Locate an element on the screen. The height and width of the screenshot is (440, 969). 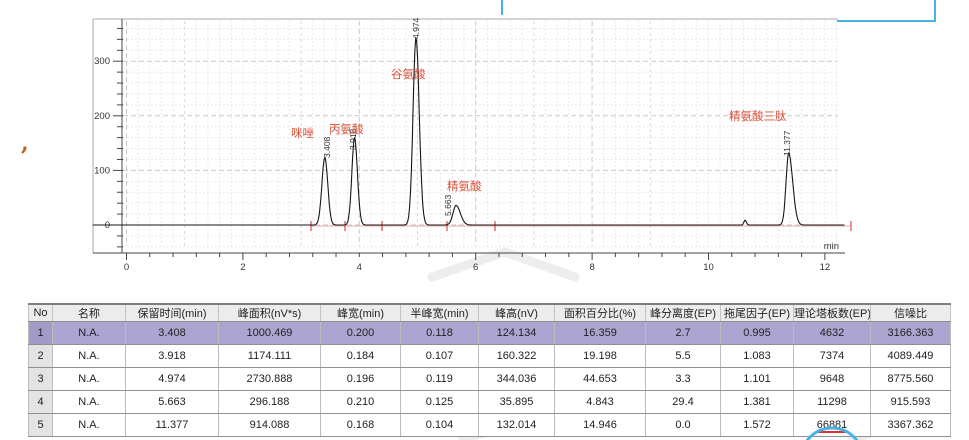
table-cell: 3.3 is located at coordinates (683, 379).